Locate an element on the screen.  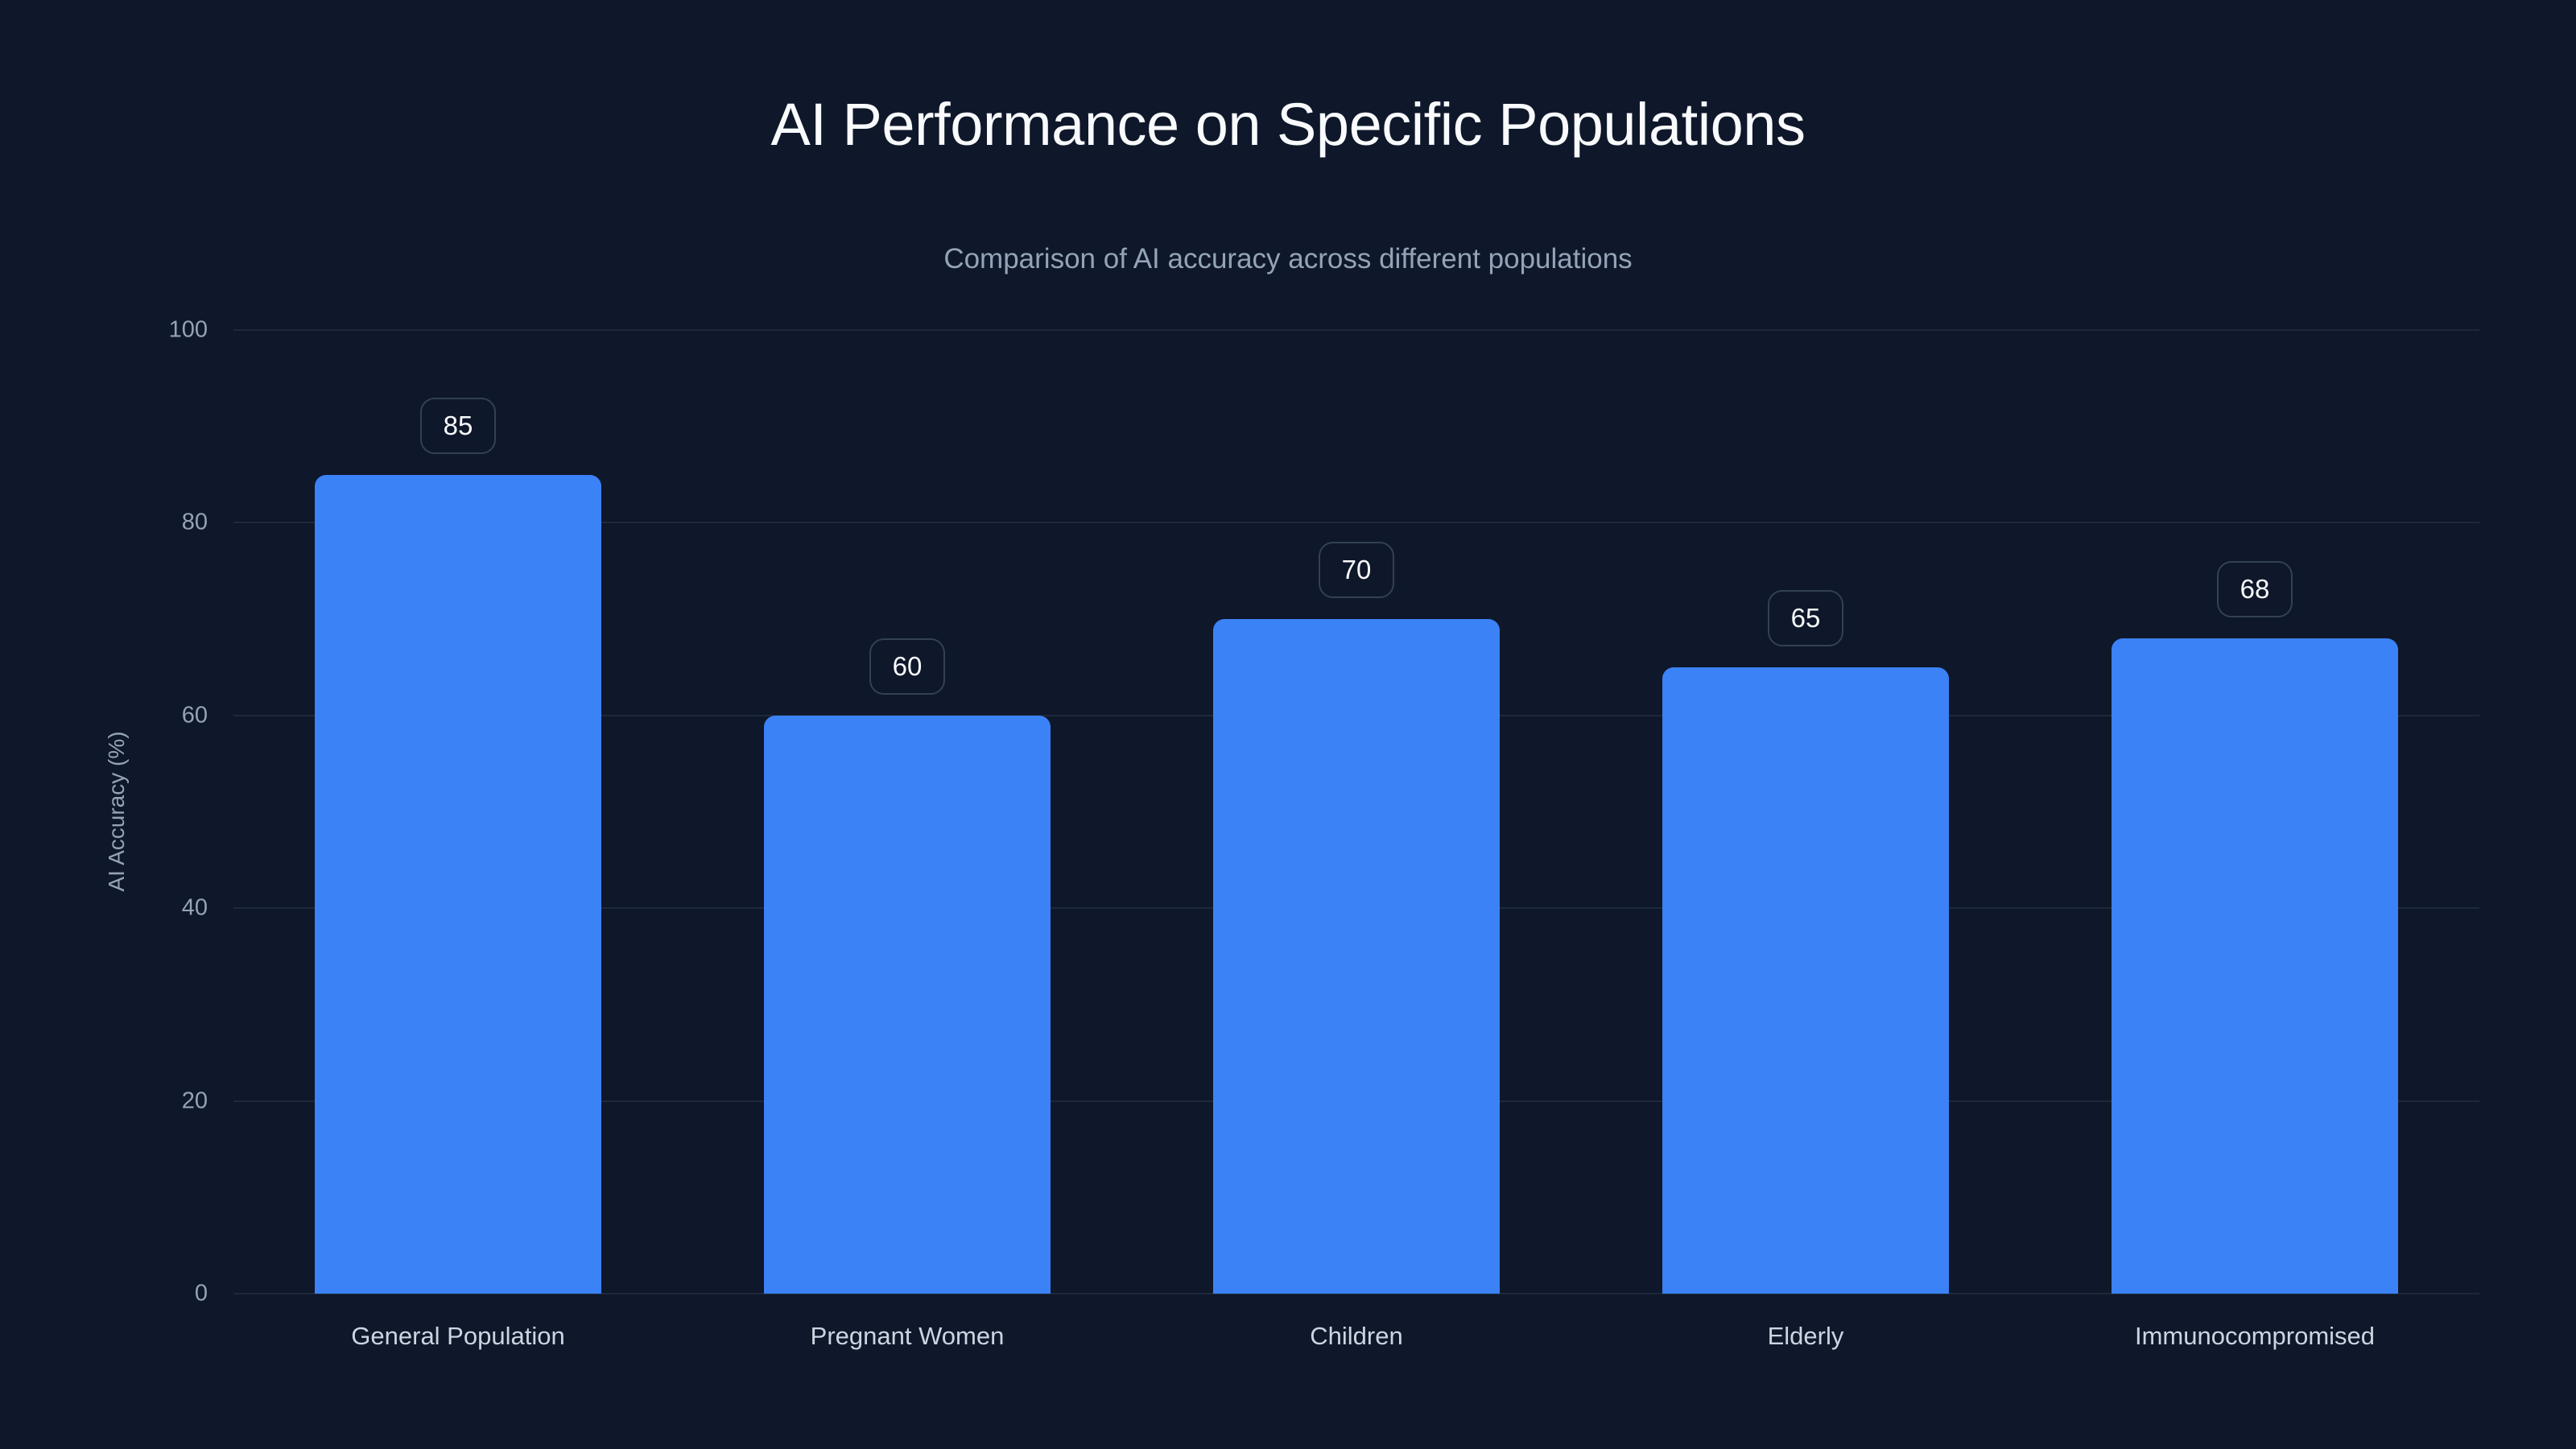
x-tick-label: Pregnant Women is located at coordinates (907, 1336).